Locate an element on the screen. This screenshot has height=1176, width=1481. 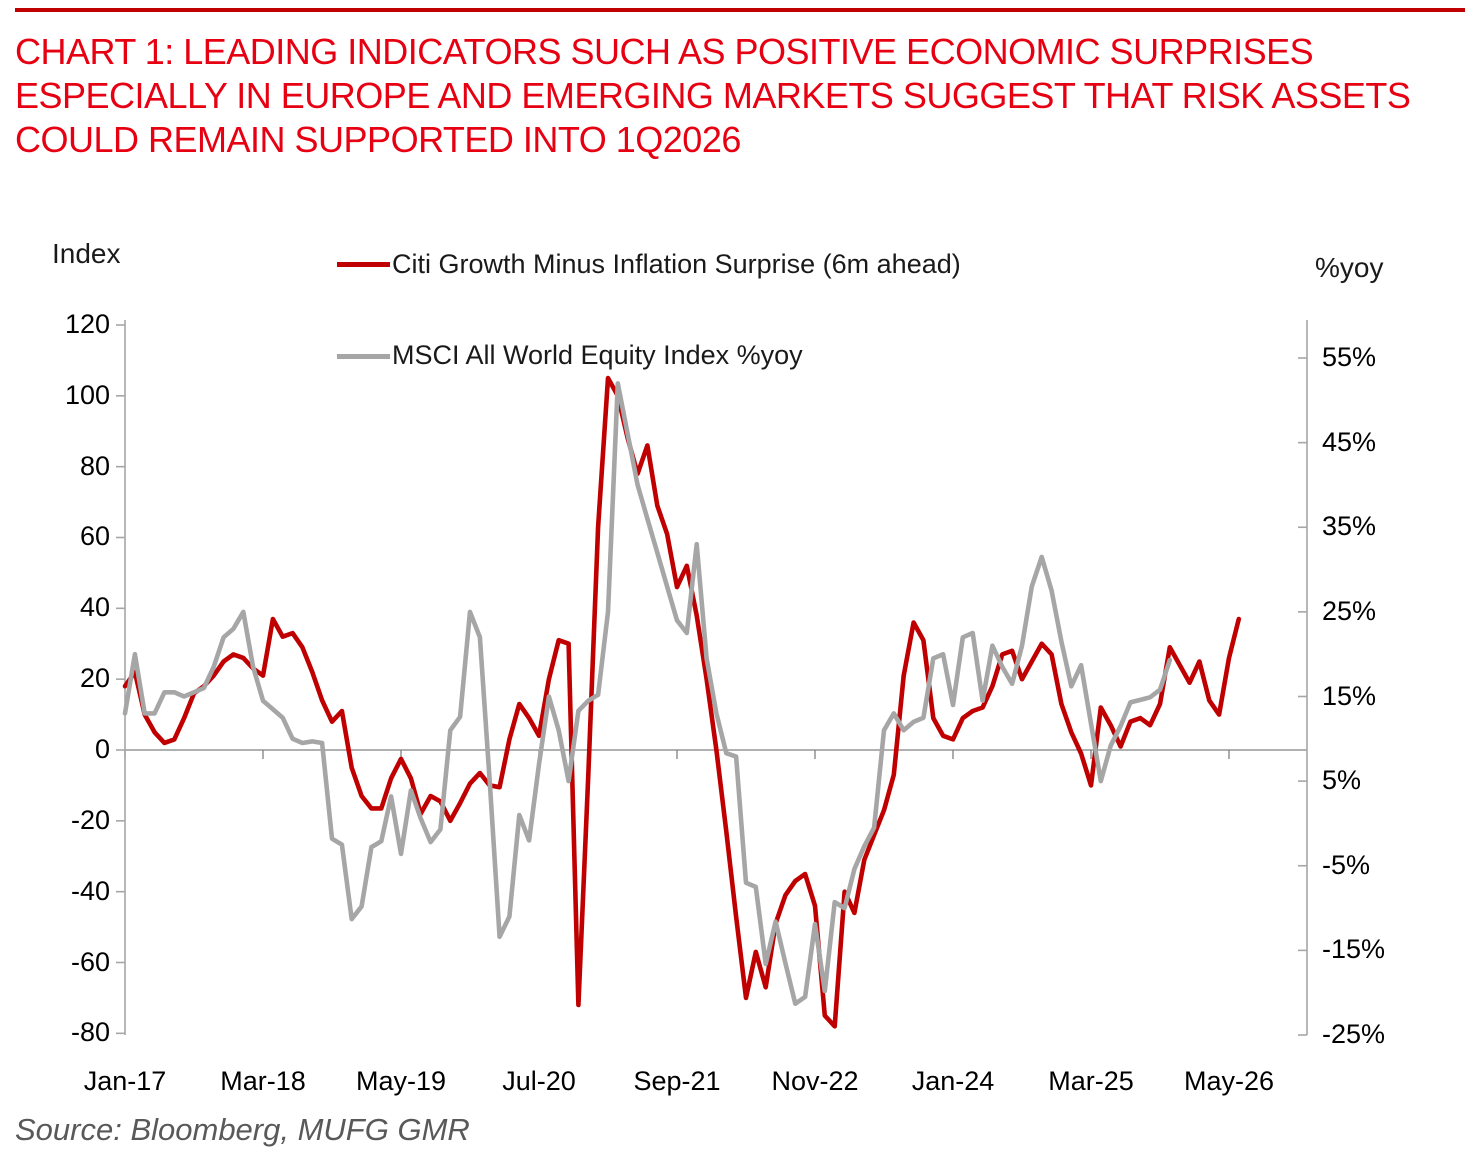
left-axis-tick-label: -40 is located at coordinates (90, 891).